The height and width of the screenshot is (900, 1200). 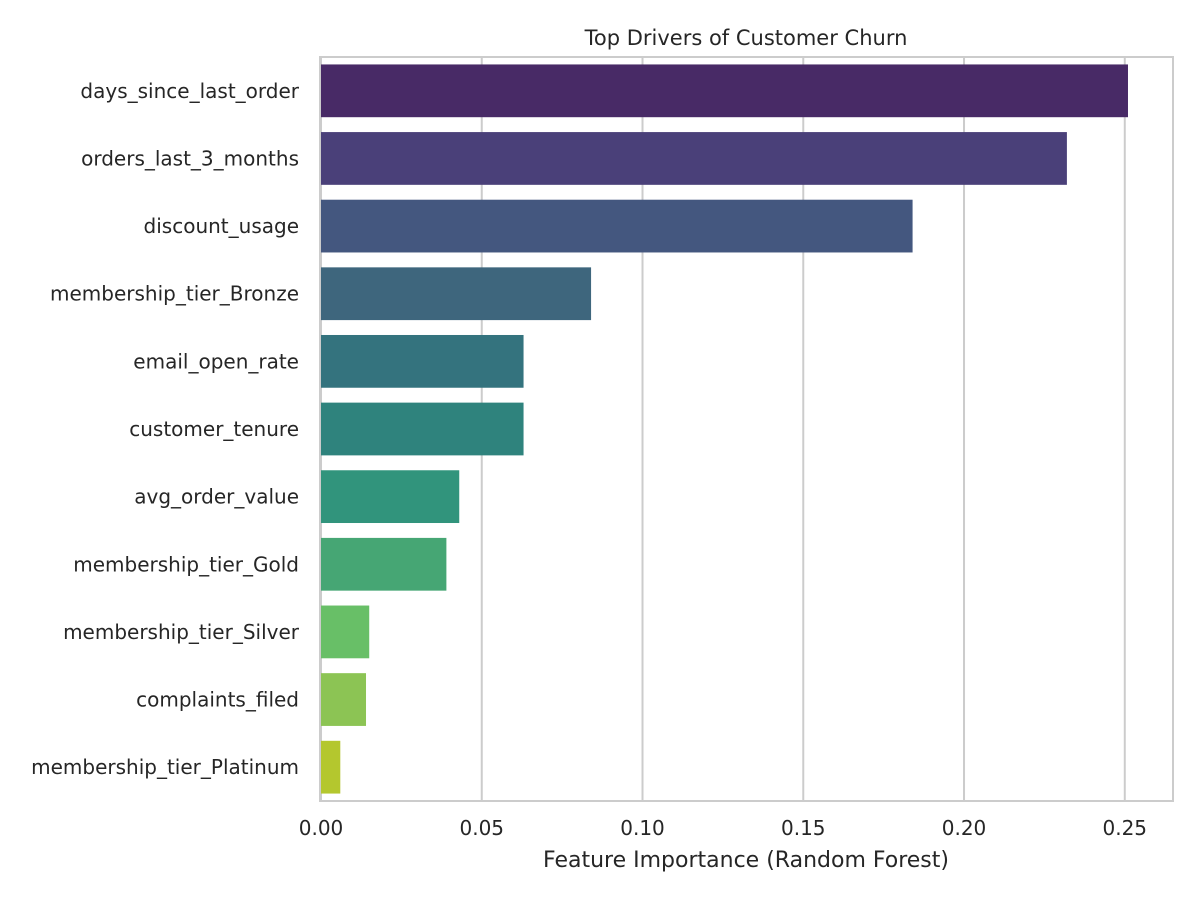 I want to click on x-tick-label: 0.05, so click(x=481, y=828).